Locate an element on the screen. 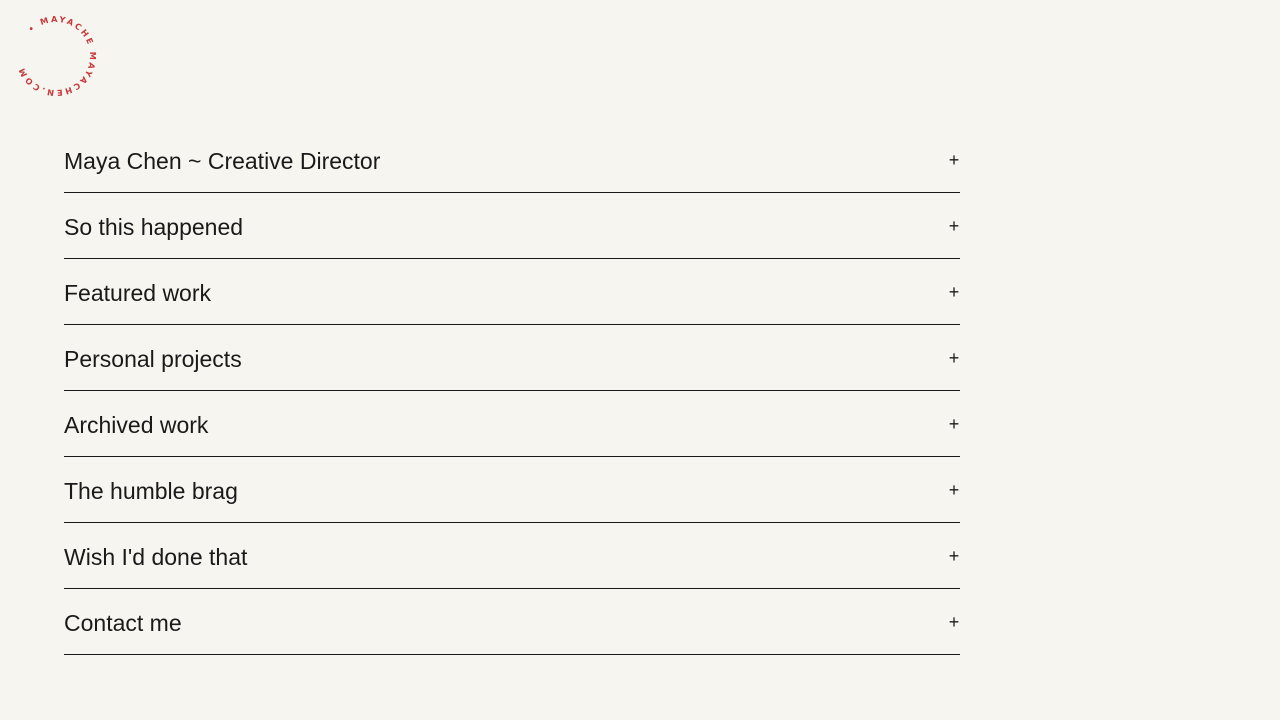  accordion-item-wish-id-done-that: Wish I'd done that + is located at coordinates (512, 556).